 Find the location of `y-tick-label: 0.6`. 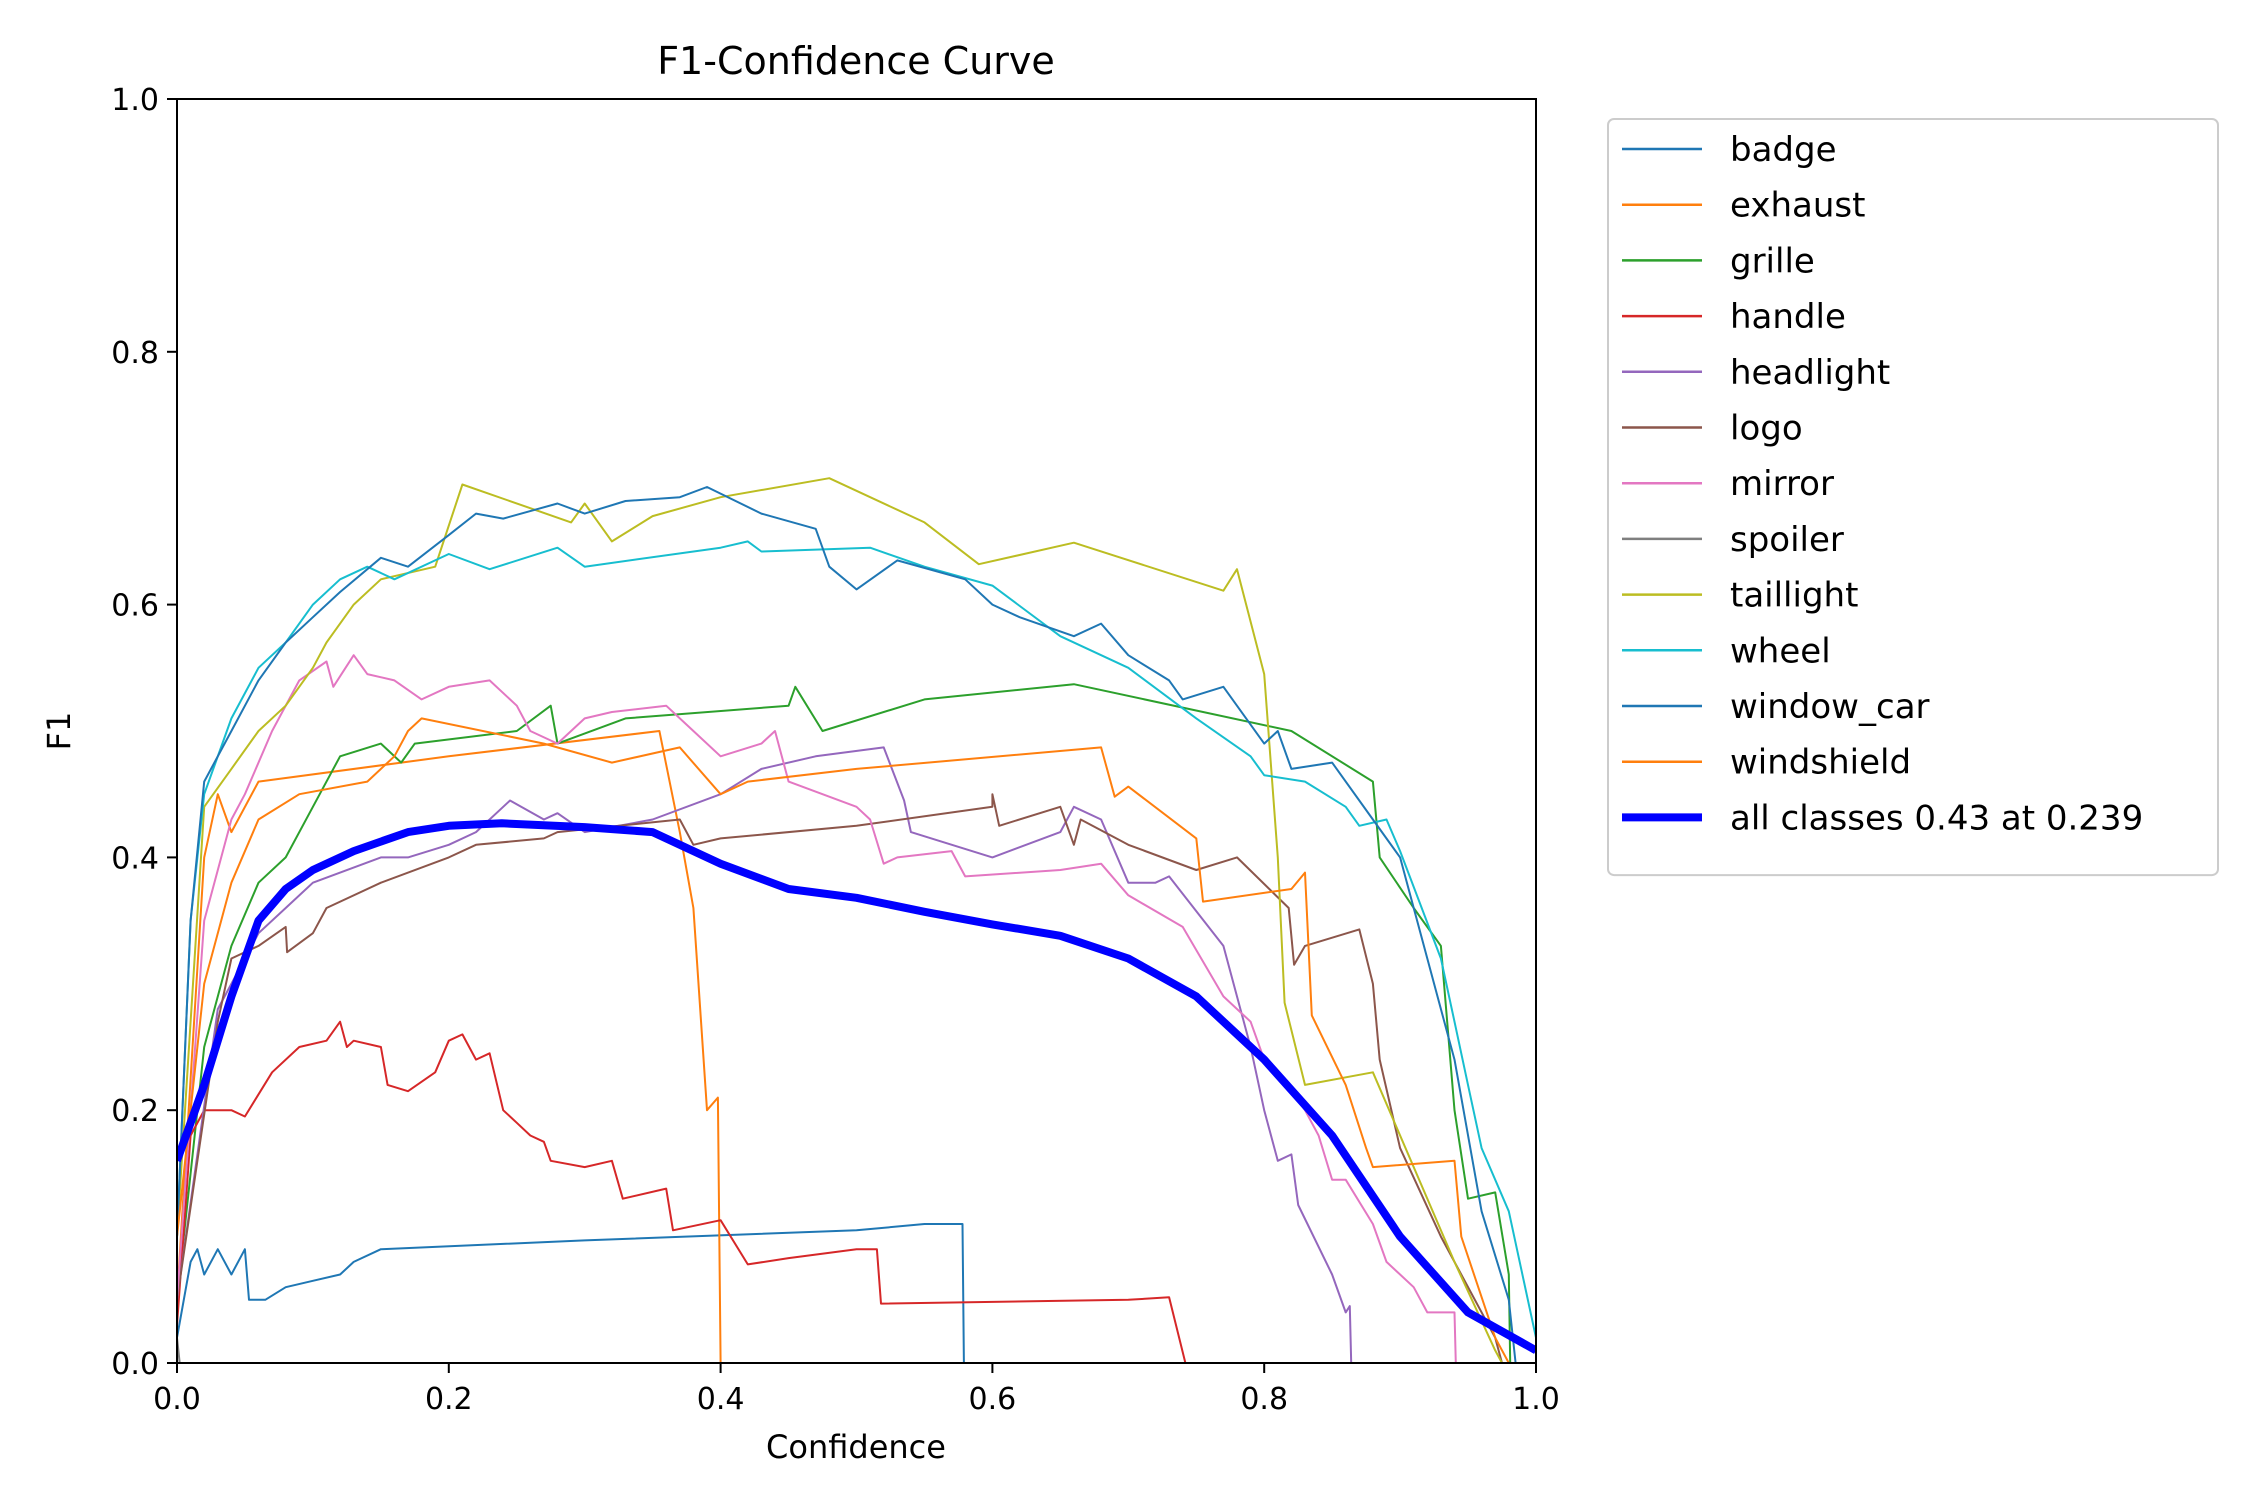

y-tick-label: 0.6 is located at coordinates (135, 606).